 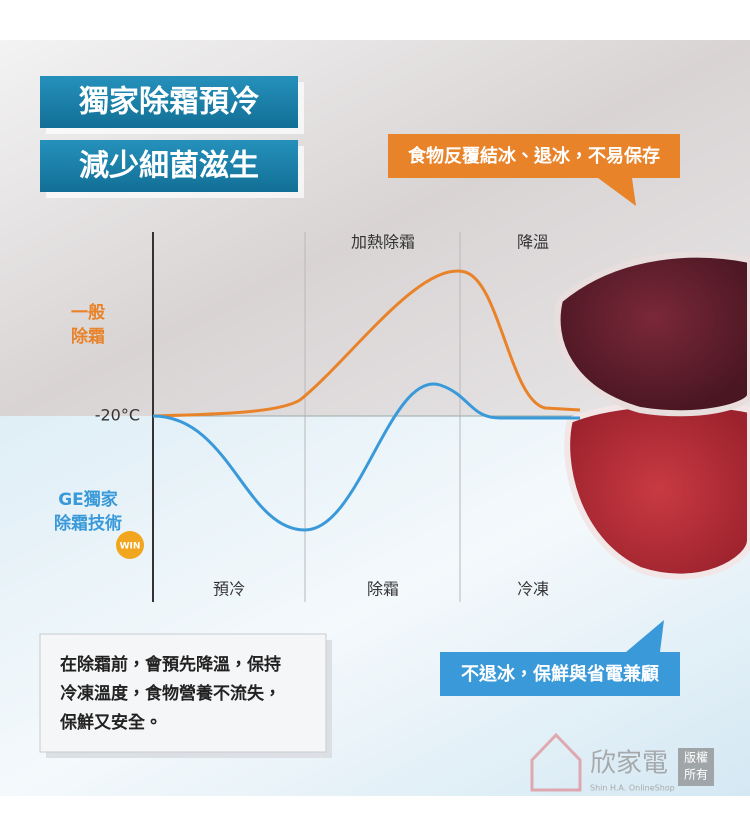 What do you see at coordinates (383, 242) in the screenshot?
I see `phase-label: 加熱除霜` at bounding box center [383, 242].